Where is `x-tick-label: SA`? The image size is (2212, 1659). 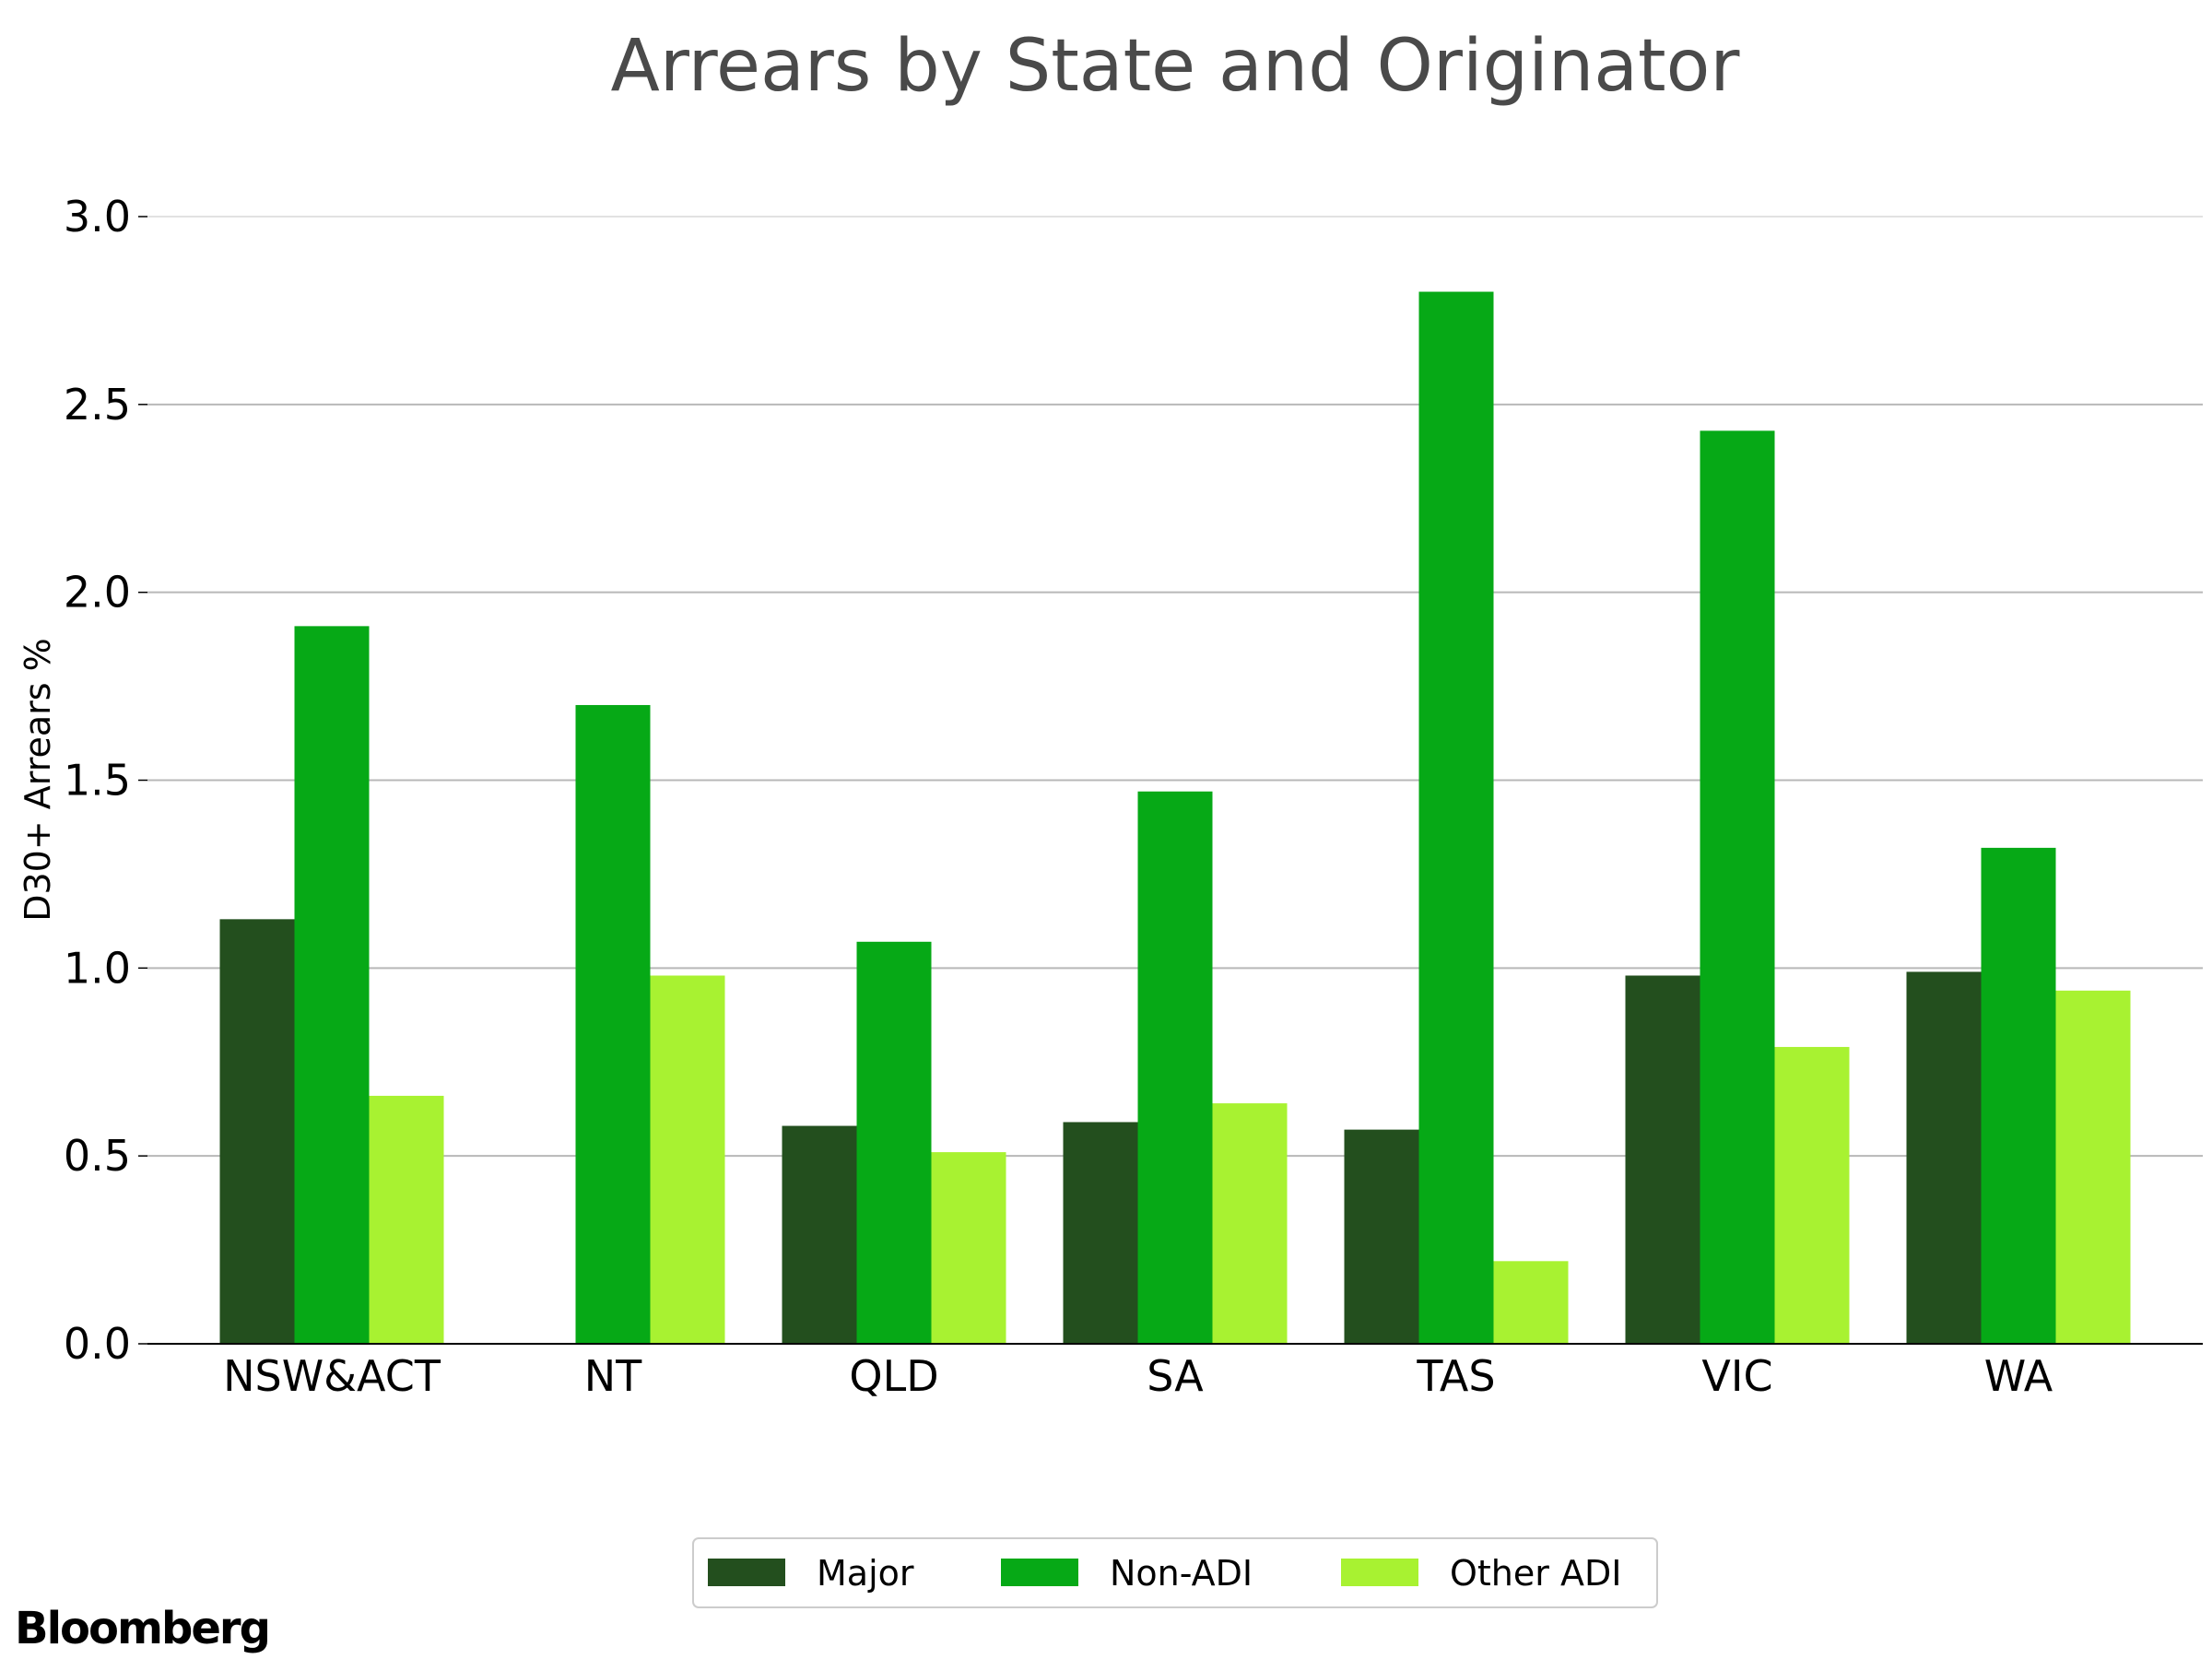
x-tick-label: SA is located at coordinates (1175, 1376).